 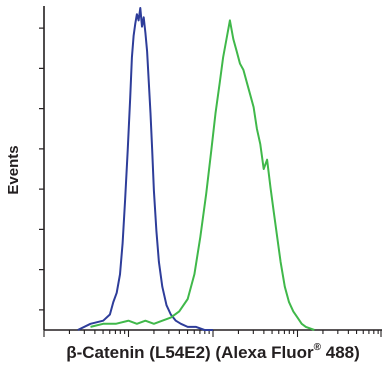 What do you see at coordinates (213, 352) in the screenshot?
I see `x-axis-label: β-Catenin (L54E2) (Alexa Fluor® 488)` at bounding box center [213, 352].